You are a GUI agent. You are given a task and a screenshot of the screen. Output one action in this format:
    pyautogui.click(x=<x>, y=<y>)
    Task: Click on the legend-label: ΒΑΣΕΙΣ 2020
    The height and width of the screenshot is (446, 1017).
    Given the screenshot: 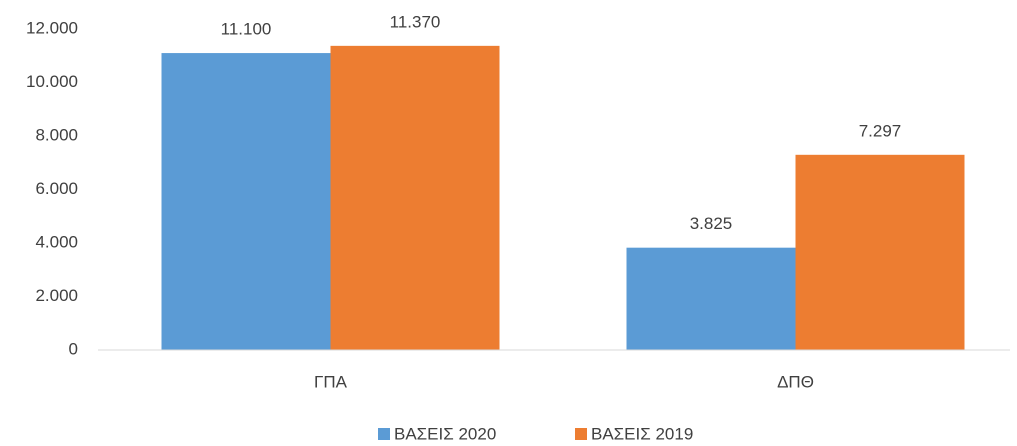 What is the action you would take?
    pyautogui.click(x=445, y=433)
    